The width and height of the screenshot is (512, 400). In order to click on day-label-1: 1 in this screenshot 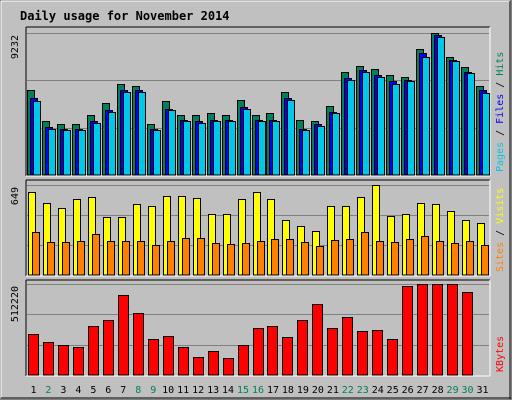, I will do `click(33, 390)`.